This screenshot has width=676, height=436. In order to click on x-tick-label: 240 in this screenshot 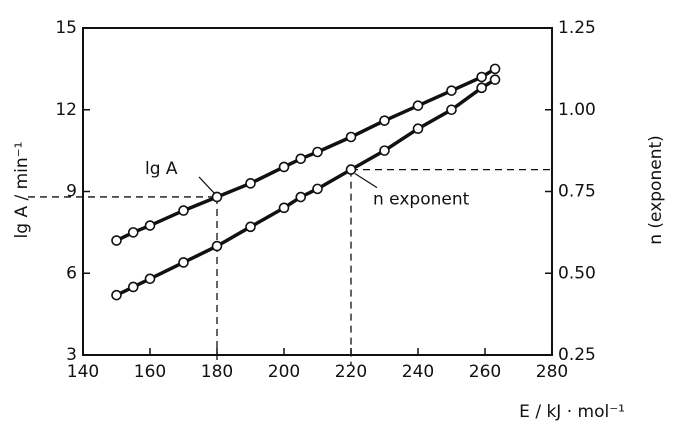, I will do `click(418, 372)`.